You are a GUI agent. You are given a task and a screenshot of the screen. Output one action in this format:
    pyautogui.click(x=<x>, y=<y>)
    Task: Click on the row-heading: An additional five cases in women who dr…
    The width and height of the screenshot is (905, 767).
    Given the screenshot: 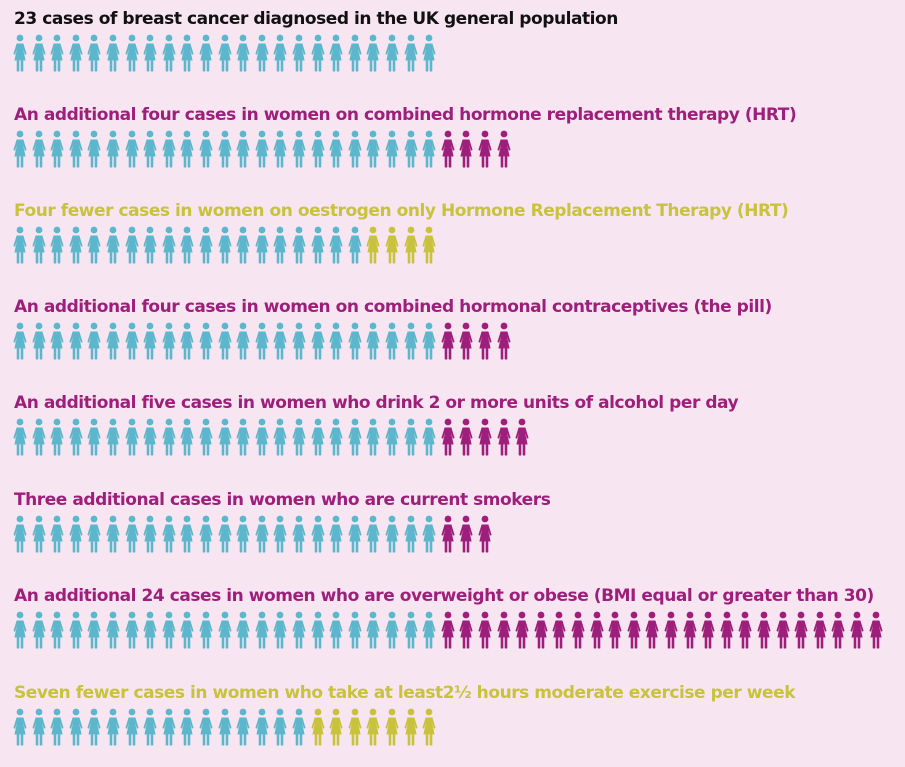 What is the action you would take?
    pyautogui.click(x=376, y=403)
    